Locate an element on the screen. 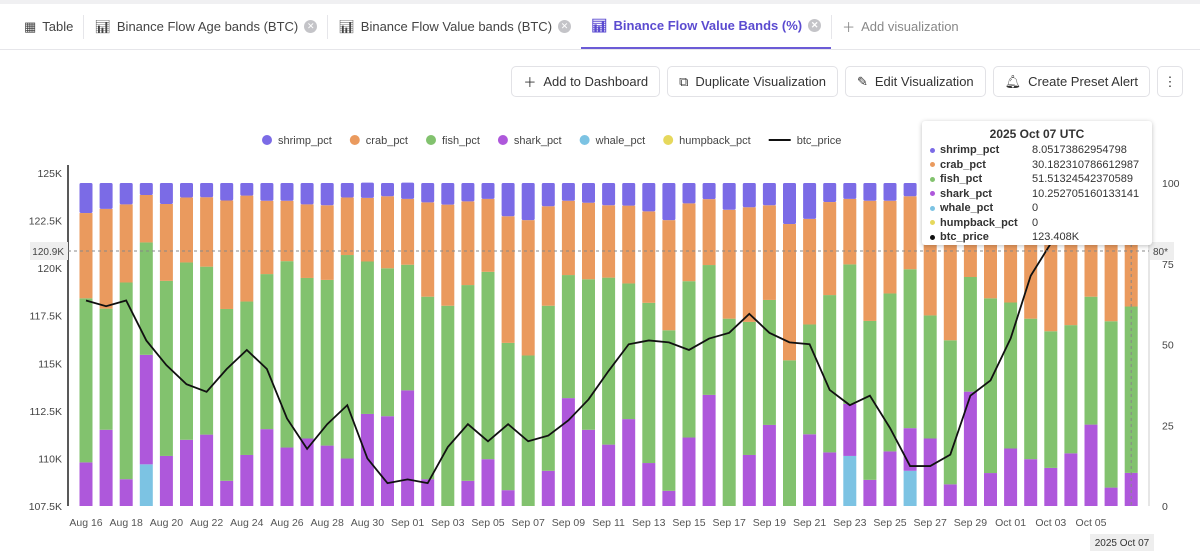 Image resolution: width=1200 pixels, height=554 pixels. create-preset-alert-button: 🔔︎ Create Preset Alert is located at coordinates (1071, 81).